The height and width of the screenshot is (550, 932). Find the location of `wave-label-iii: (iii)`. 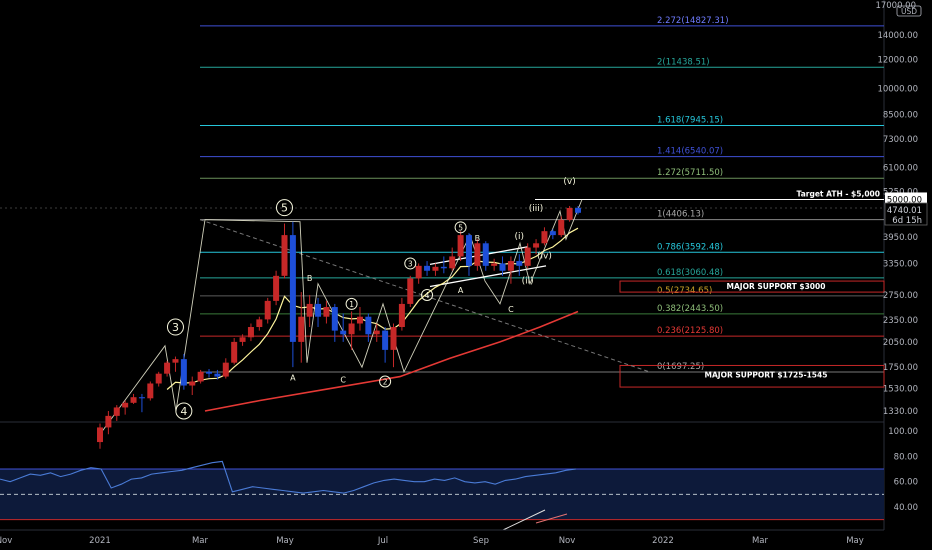

wave-label-iii: (iii) is located at coordinates (536, 209).